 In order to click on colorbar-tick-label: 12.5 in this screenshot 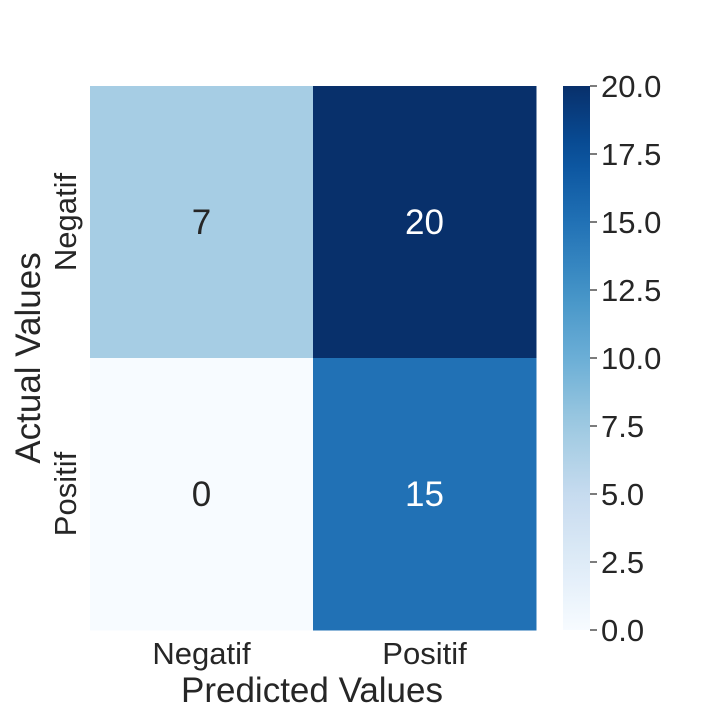, I will do `click(631, 290)`.